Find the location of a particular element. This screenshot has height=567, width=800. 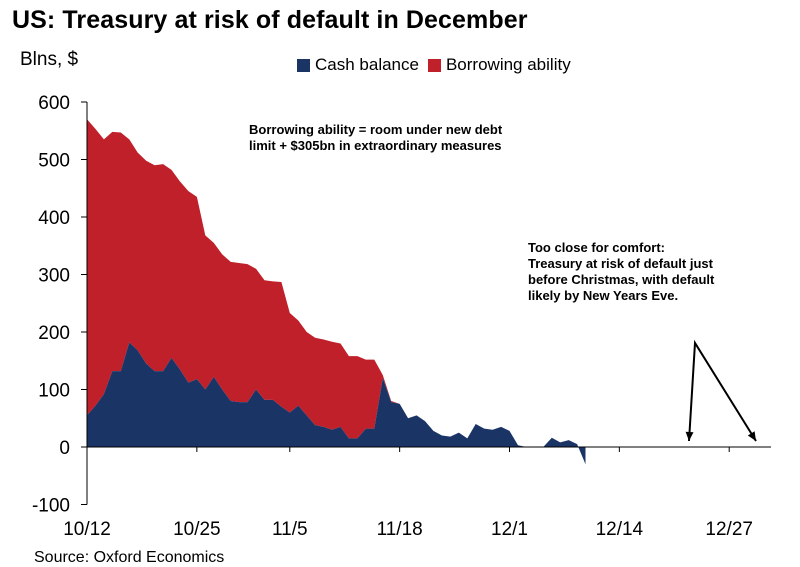

x-tick-label: 11/18 is located at coordinates (400, 529).